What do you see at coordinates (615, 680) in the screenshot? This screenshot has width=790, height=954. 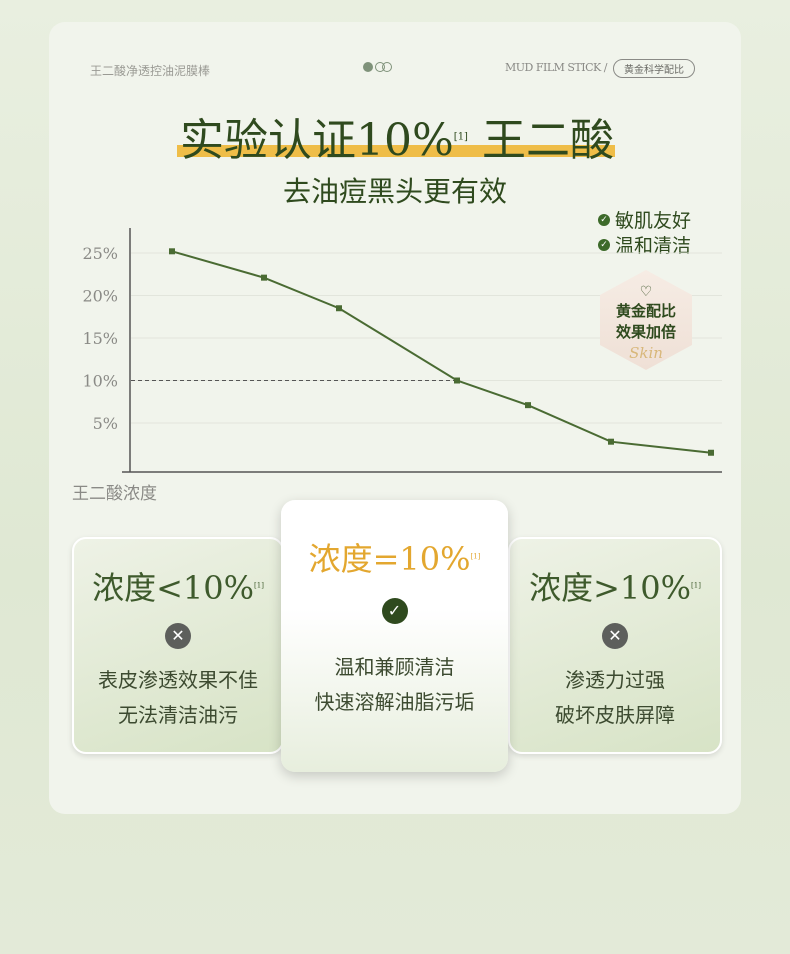 I see `card-line: 渗透力过强` at bounding box center [615, 680].